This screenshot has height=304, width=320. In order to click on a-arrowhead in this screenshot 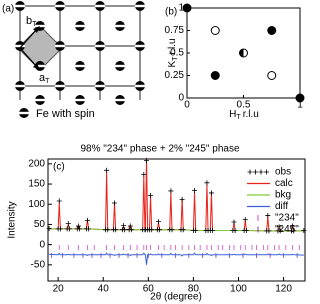, I will do `click(36, 66)`.